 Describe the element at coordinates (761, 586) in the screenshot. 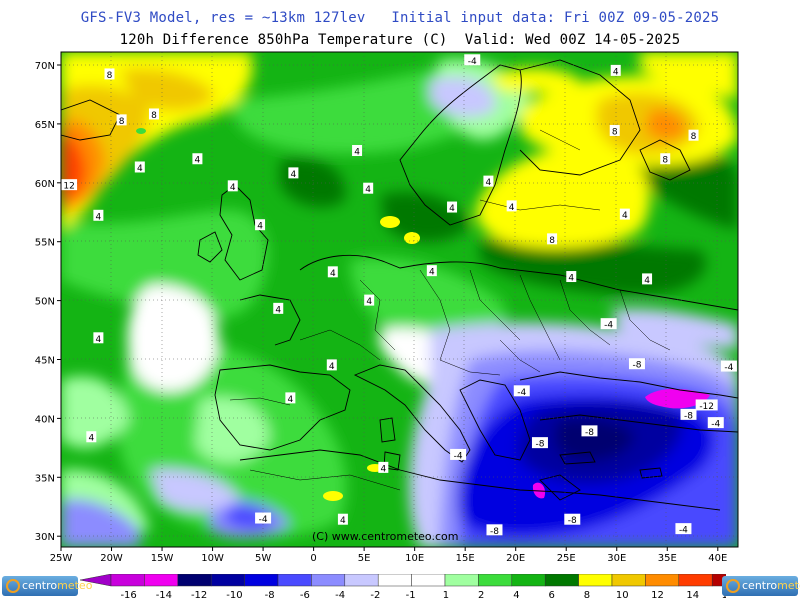

I see `centrometeo-logo-right: centrometeo` at that location.